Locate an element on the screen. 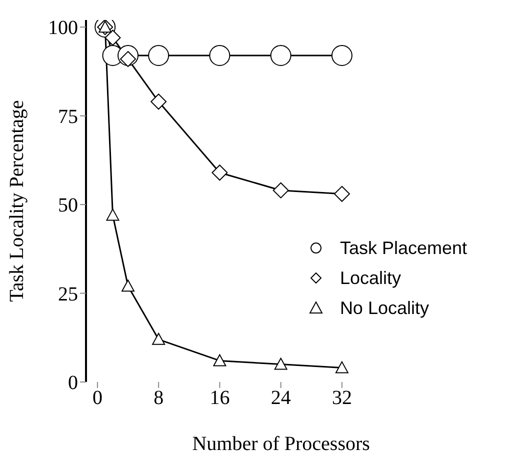 The height and width of the screenshot is (460, 517). legend-label: Locality is located at coordinates (370, 278).